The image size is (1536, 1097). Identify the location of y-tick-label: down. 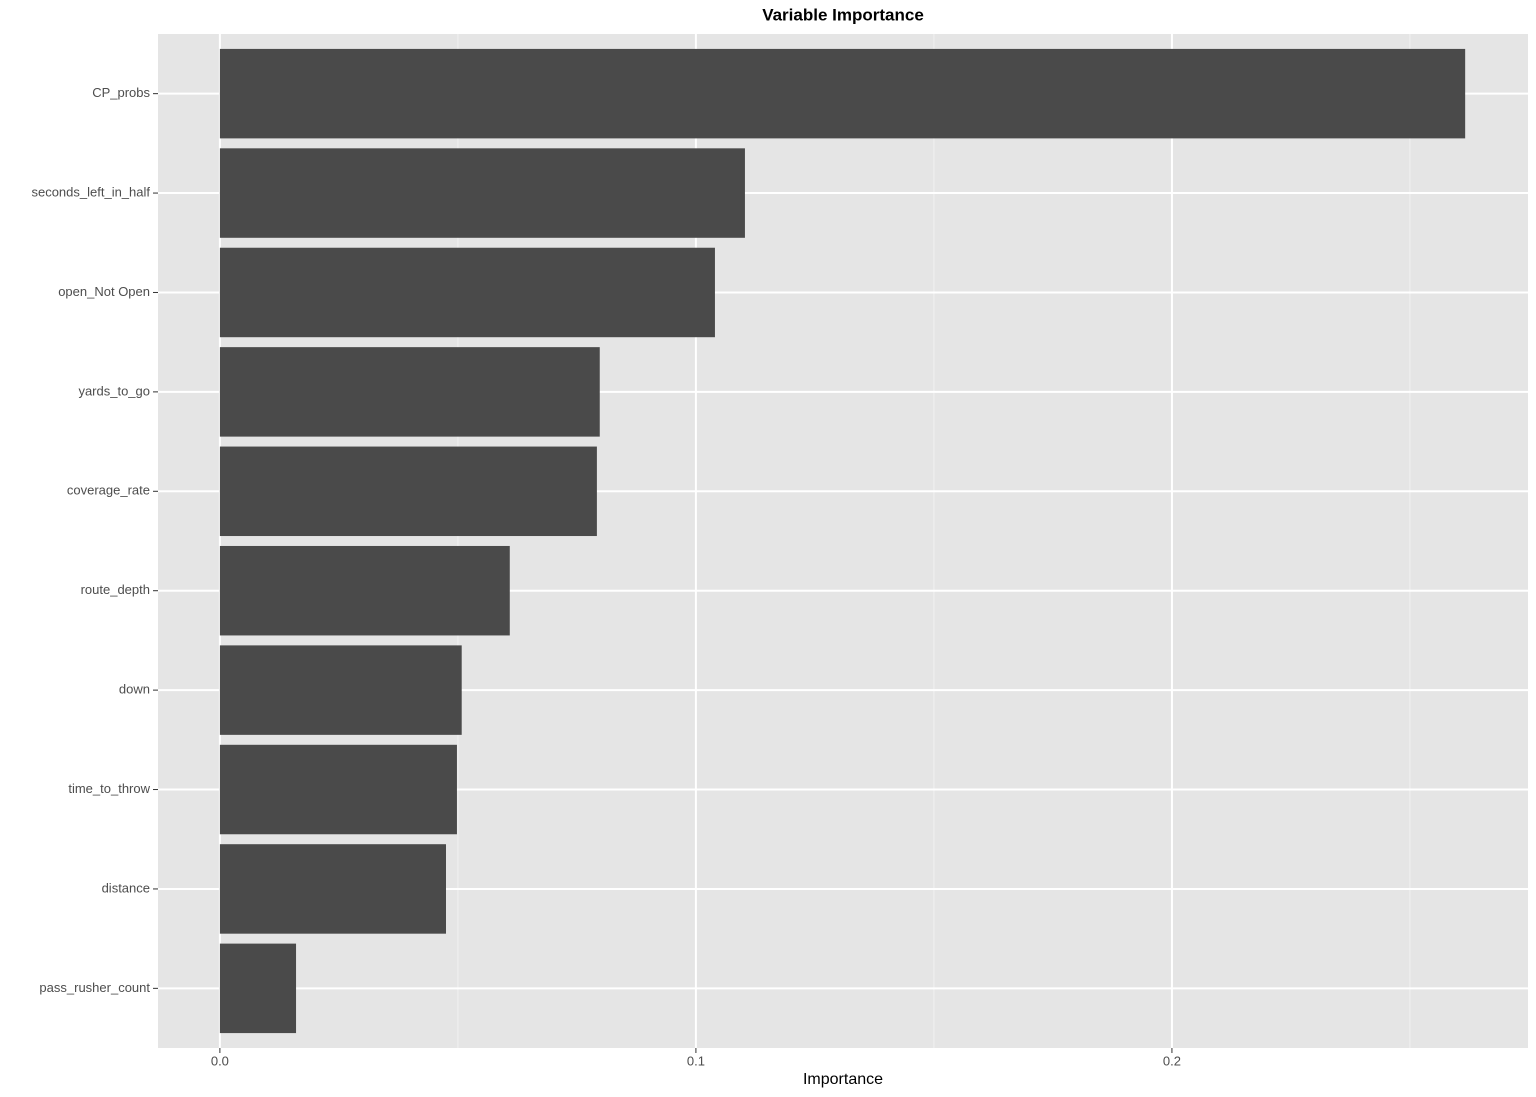
(134, 689).